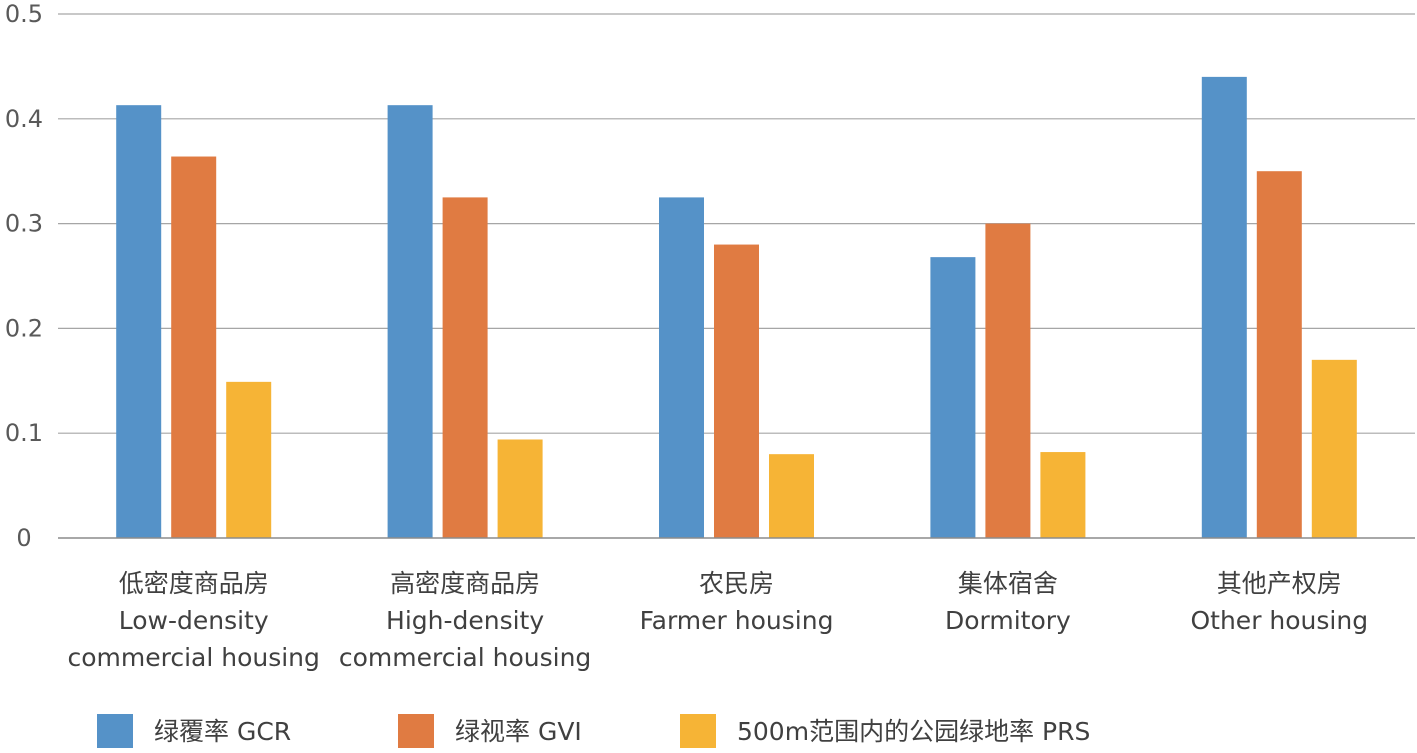 The height and width of the screenshot is (753, 1417). Describe the element at coordinates (737, 620) in the screenshot. I see `x-tick-label: Farmer housing` at that location.